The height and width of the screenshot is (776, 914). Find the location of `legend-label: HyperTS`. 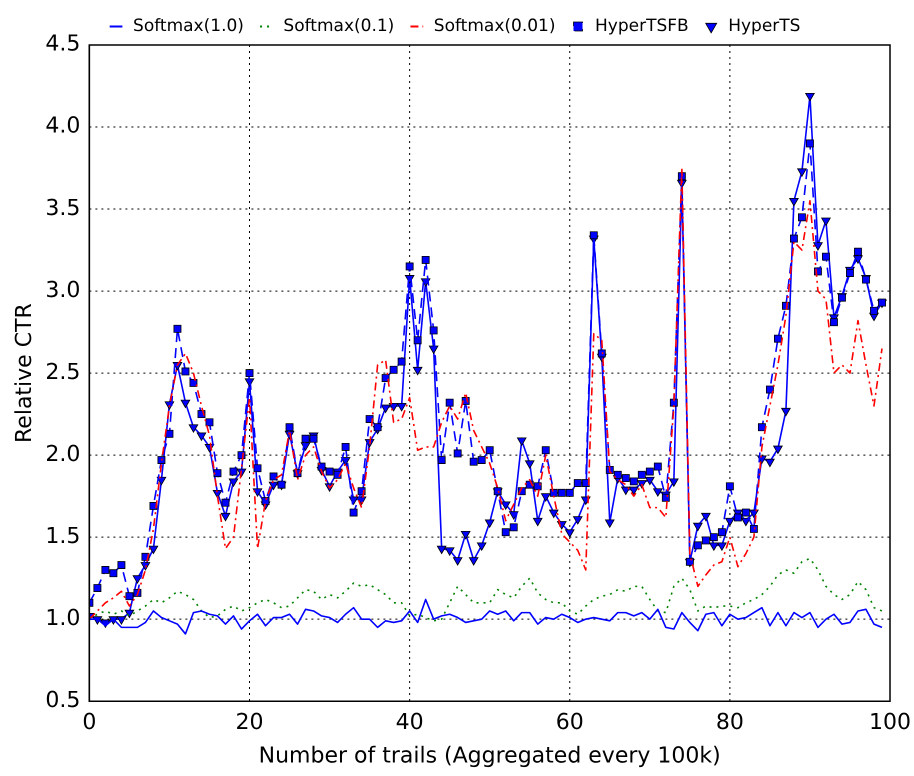

legend-label: HyperTS is located at coordinates (764, 26).